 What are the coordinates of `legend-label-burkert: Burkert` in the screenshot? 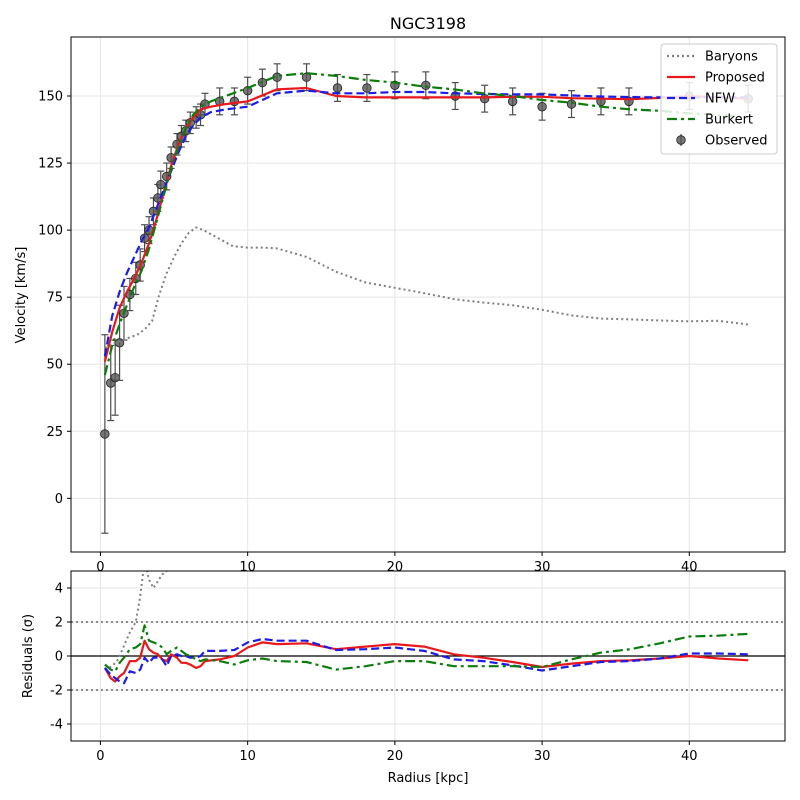 It's located at (729, 120).